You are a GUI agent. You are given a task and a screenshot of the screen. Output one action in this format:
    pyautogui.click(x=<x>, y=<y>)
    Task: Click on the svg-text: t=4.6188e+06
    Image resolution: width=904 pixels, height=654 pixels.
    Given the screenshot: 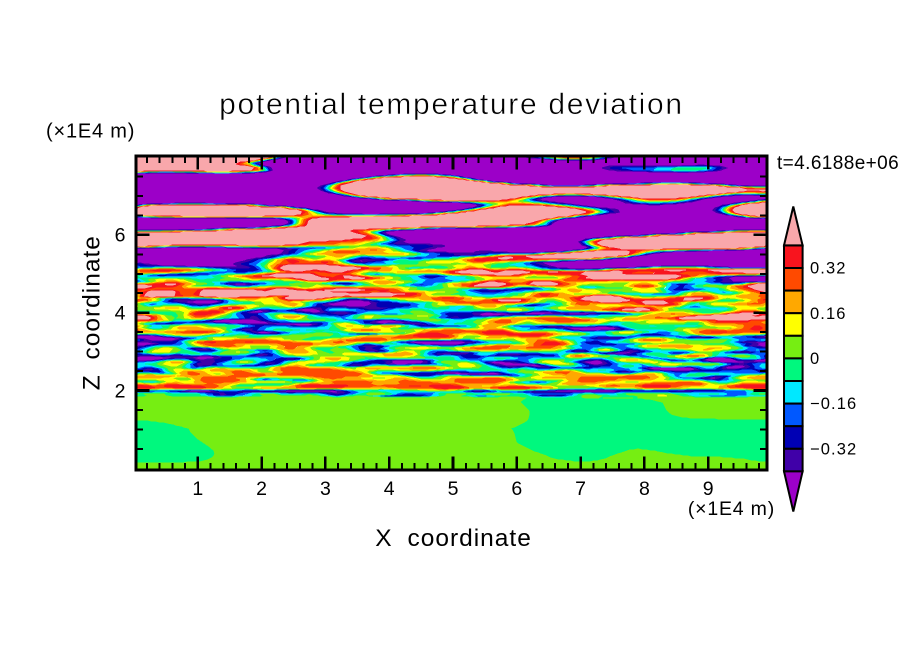 What is the action you would take?
    pyautogui.click(x=838, y=163)
    